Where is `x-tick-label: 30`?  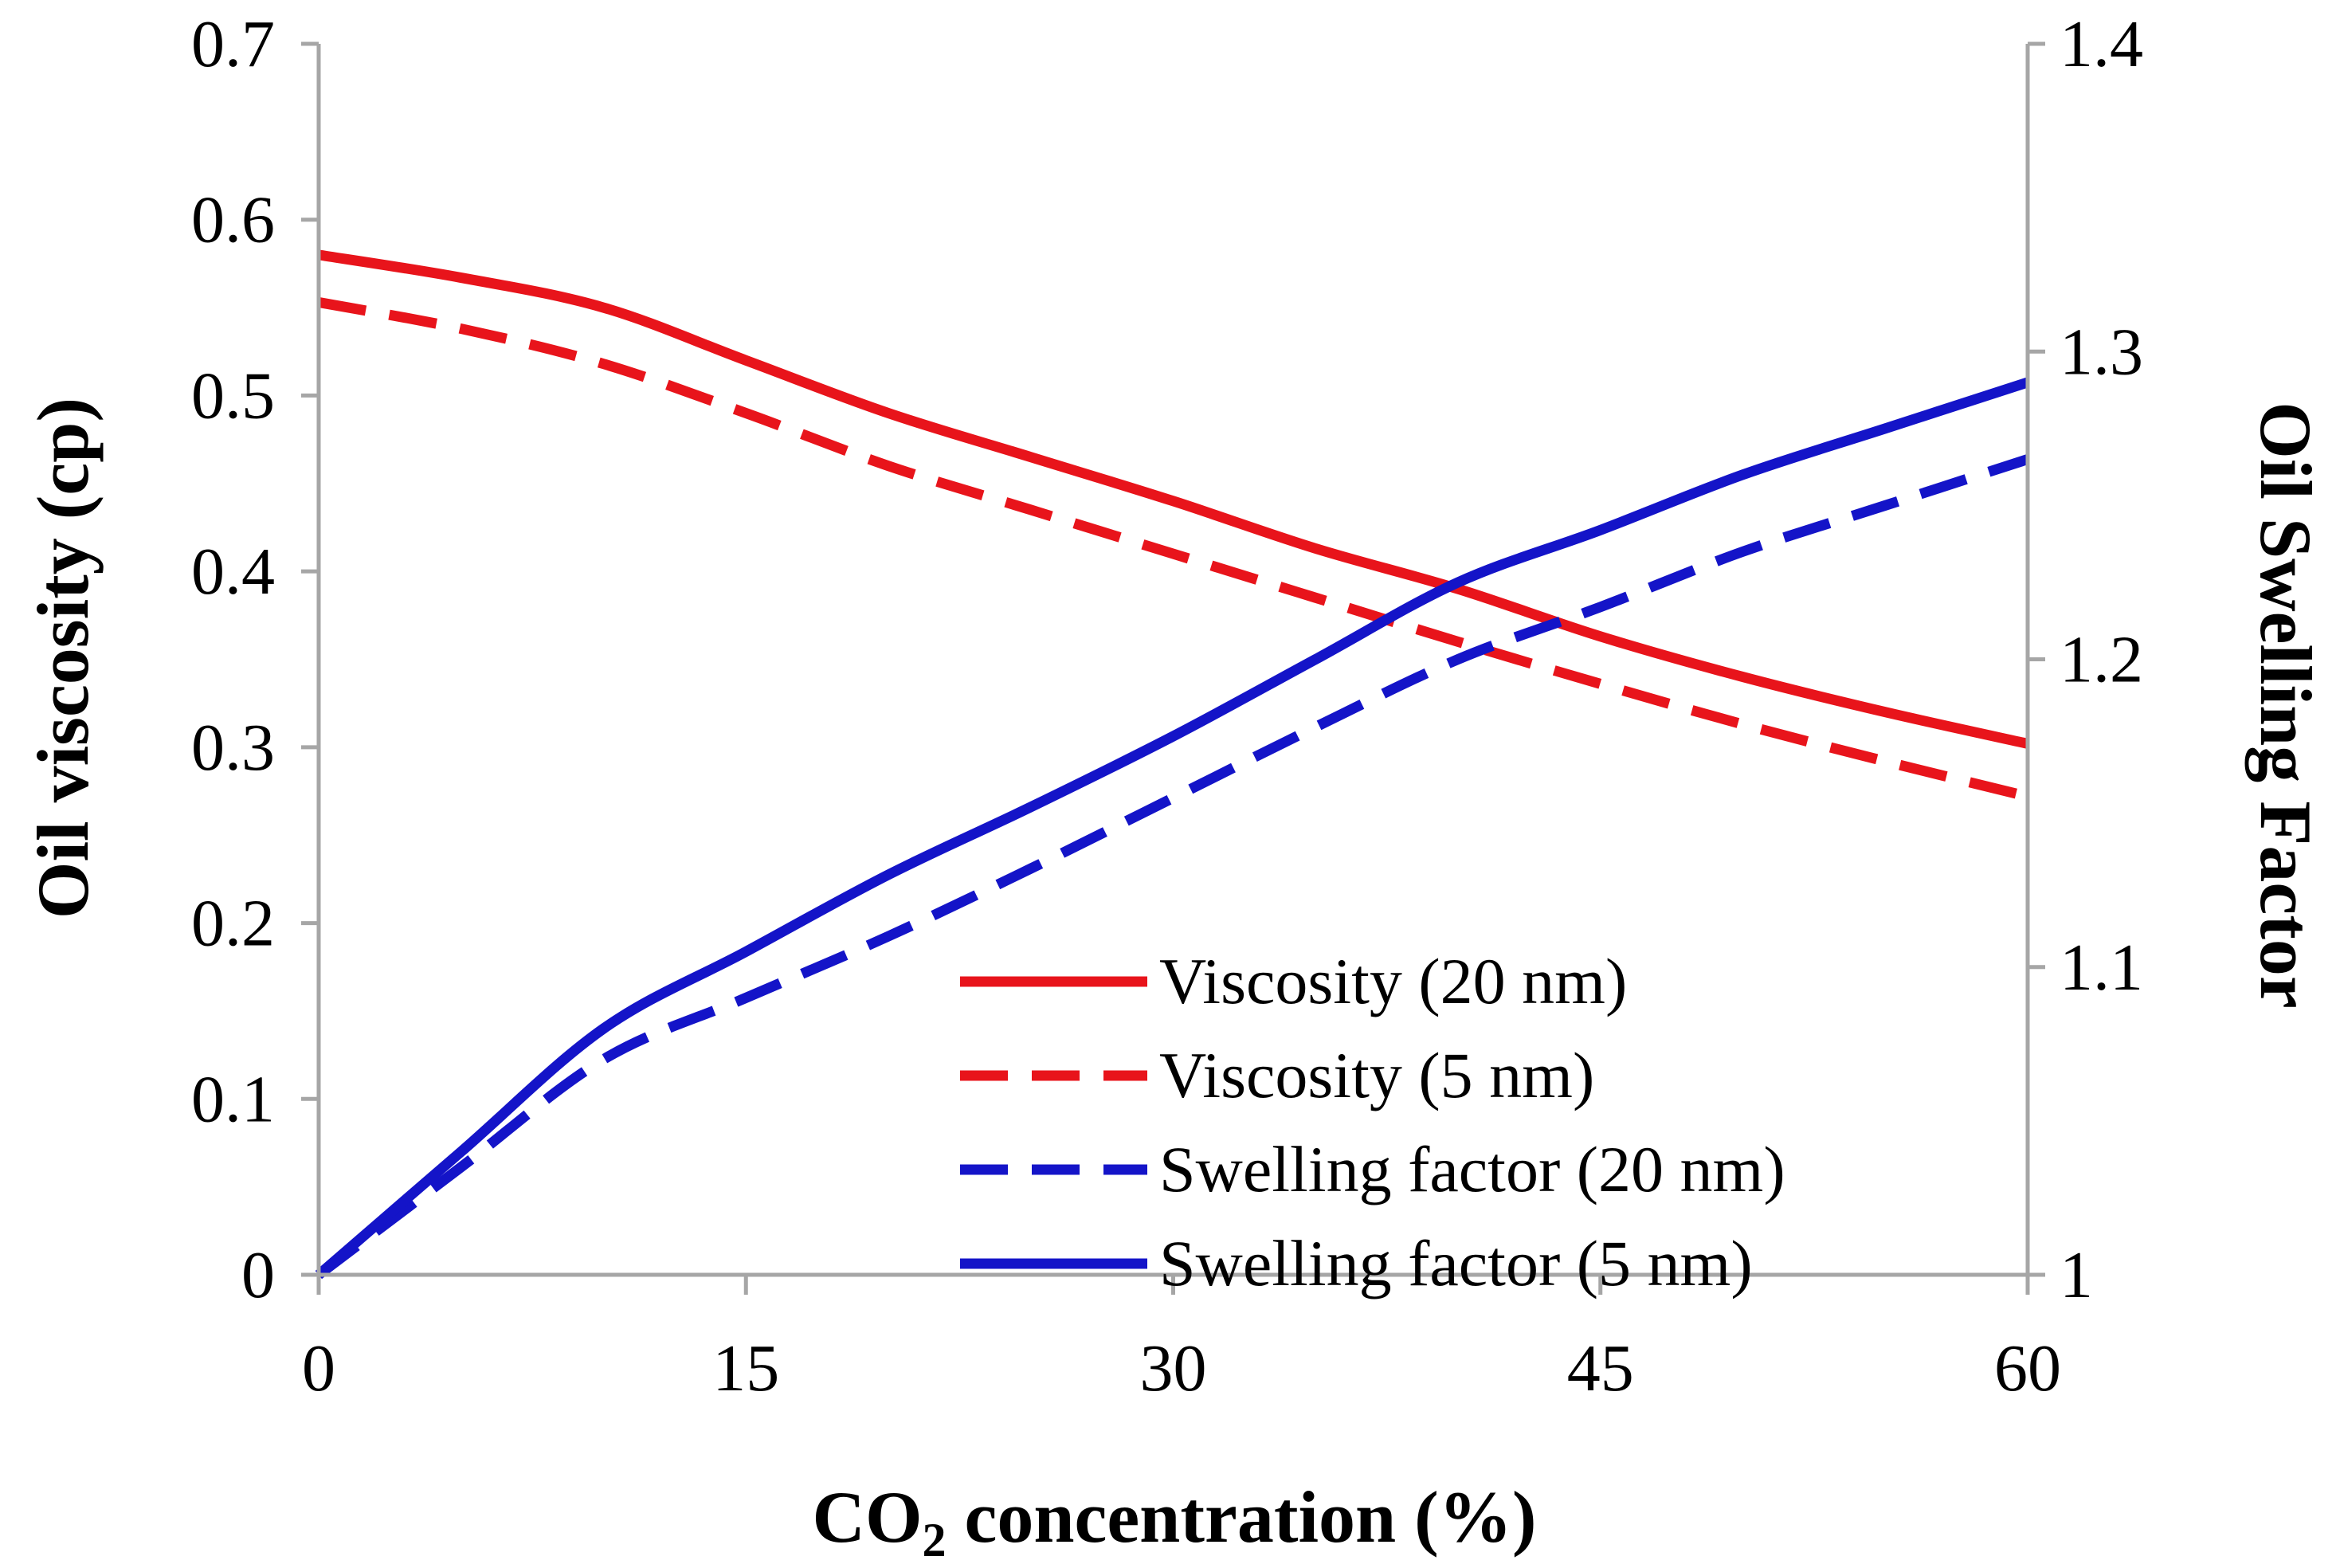 x-tick-label: 30 is located at coordinates (1173, 1368).